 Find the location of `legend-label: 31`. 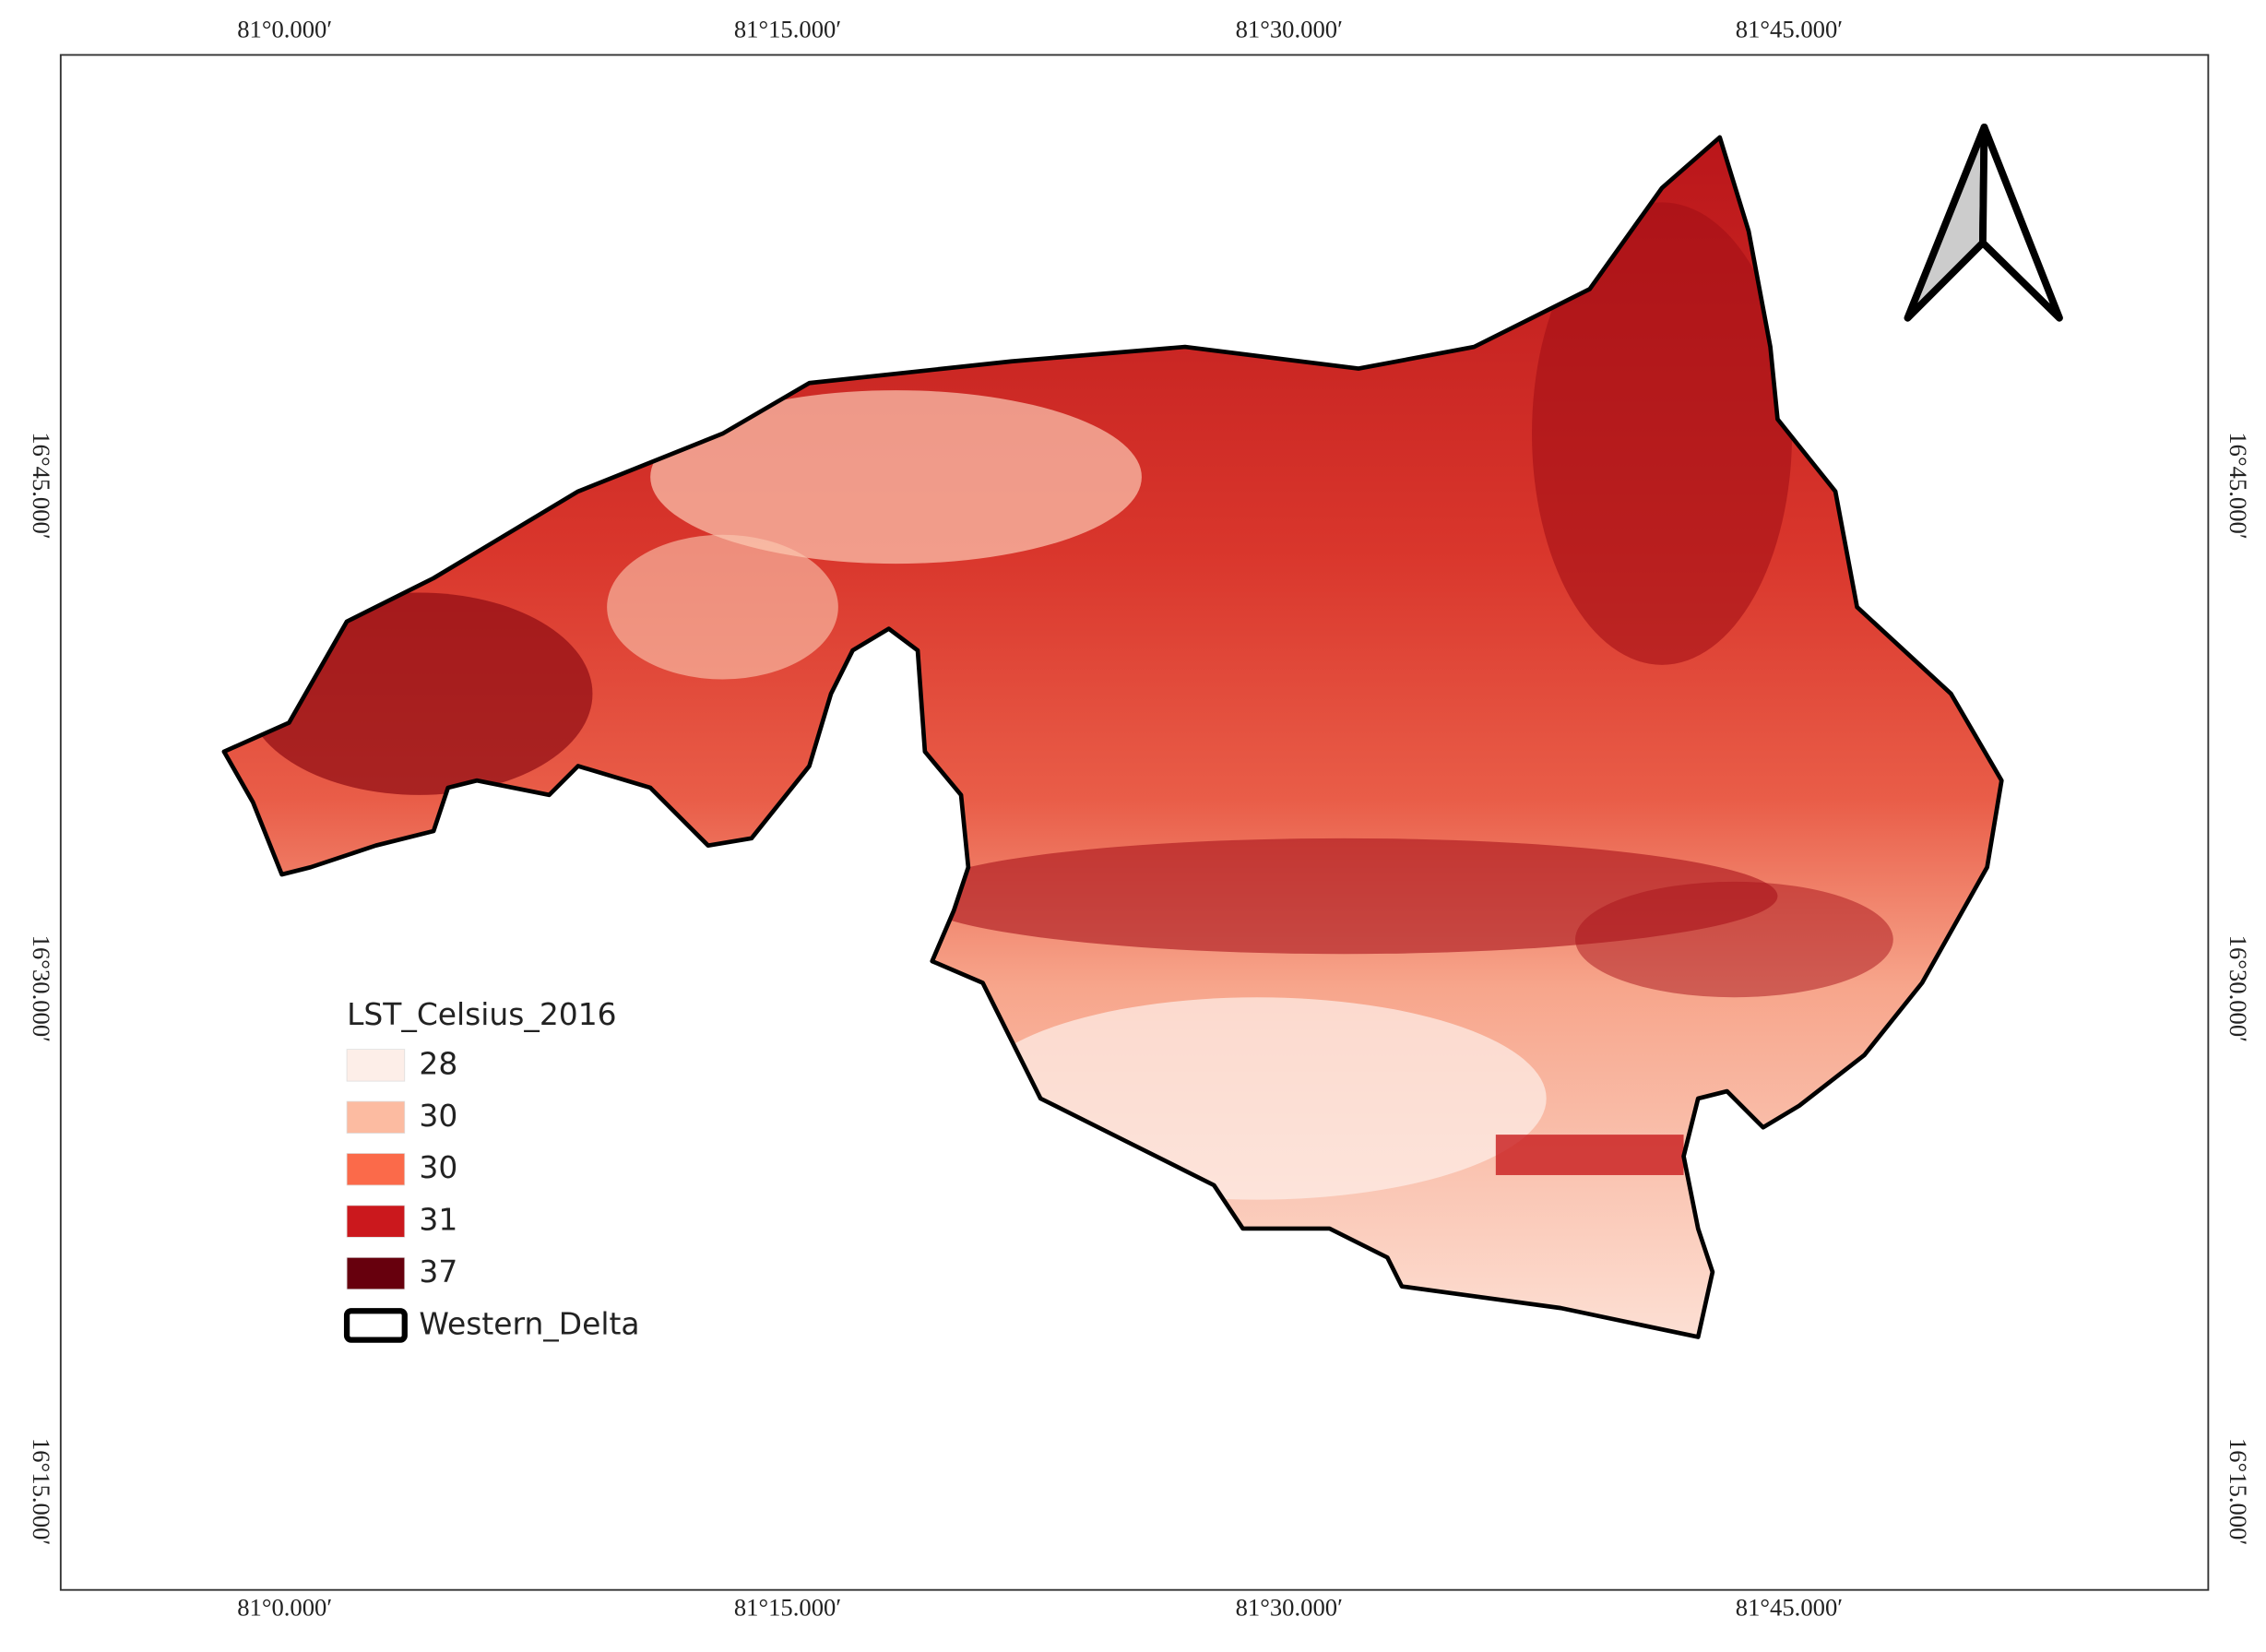

legend-label: 31 is located at coordinates (438, 1220).